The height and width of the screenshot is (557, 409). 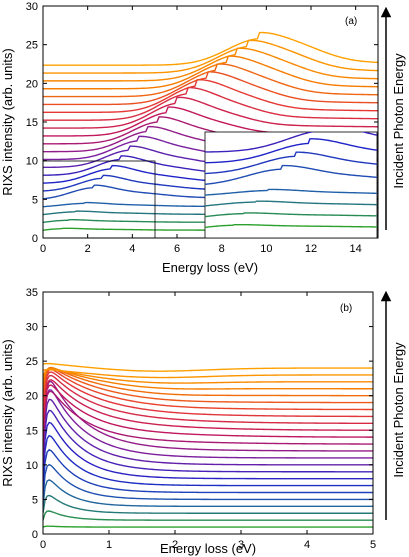 What do you see at coordinates (99, 199) in the screenshot?
I see `panel-a-zoom-box` at bounding box center [99, 199].